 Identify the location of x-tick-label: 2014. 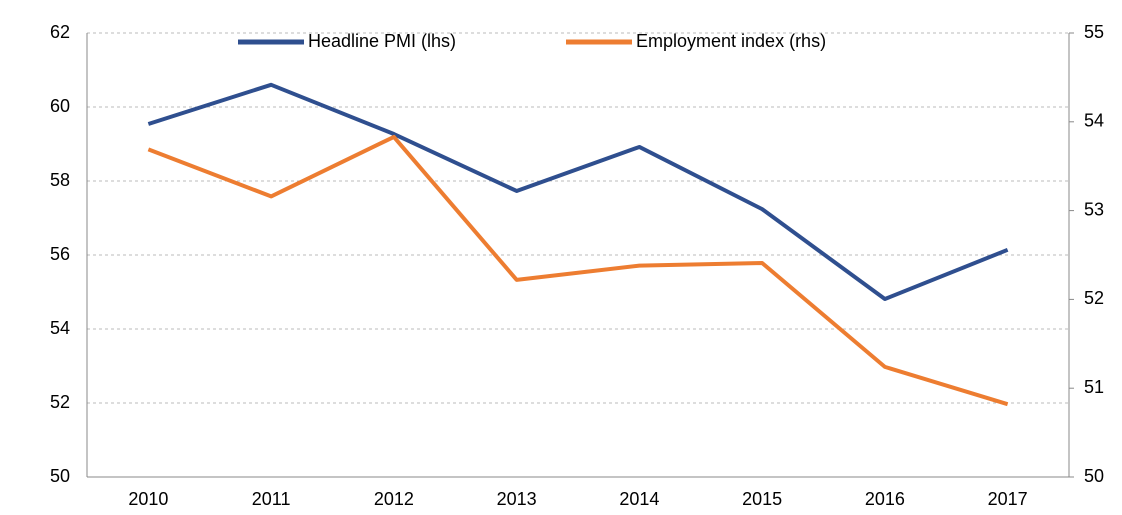
(639, 499).